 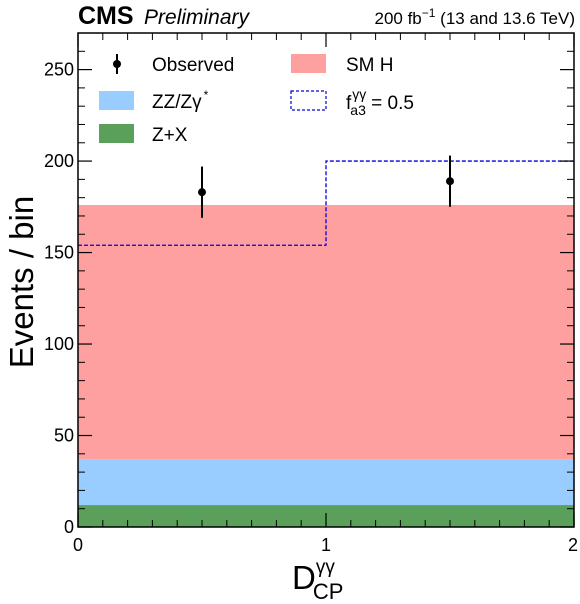 What do you see at coordinates (390, 103) in the screenshot?
I see `legend-alt-value: = 0.5` at bounding box center [390, 103].